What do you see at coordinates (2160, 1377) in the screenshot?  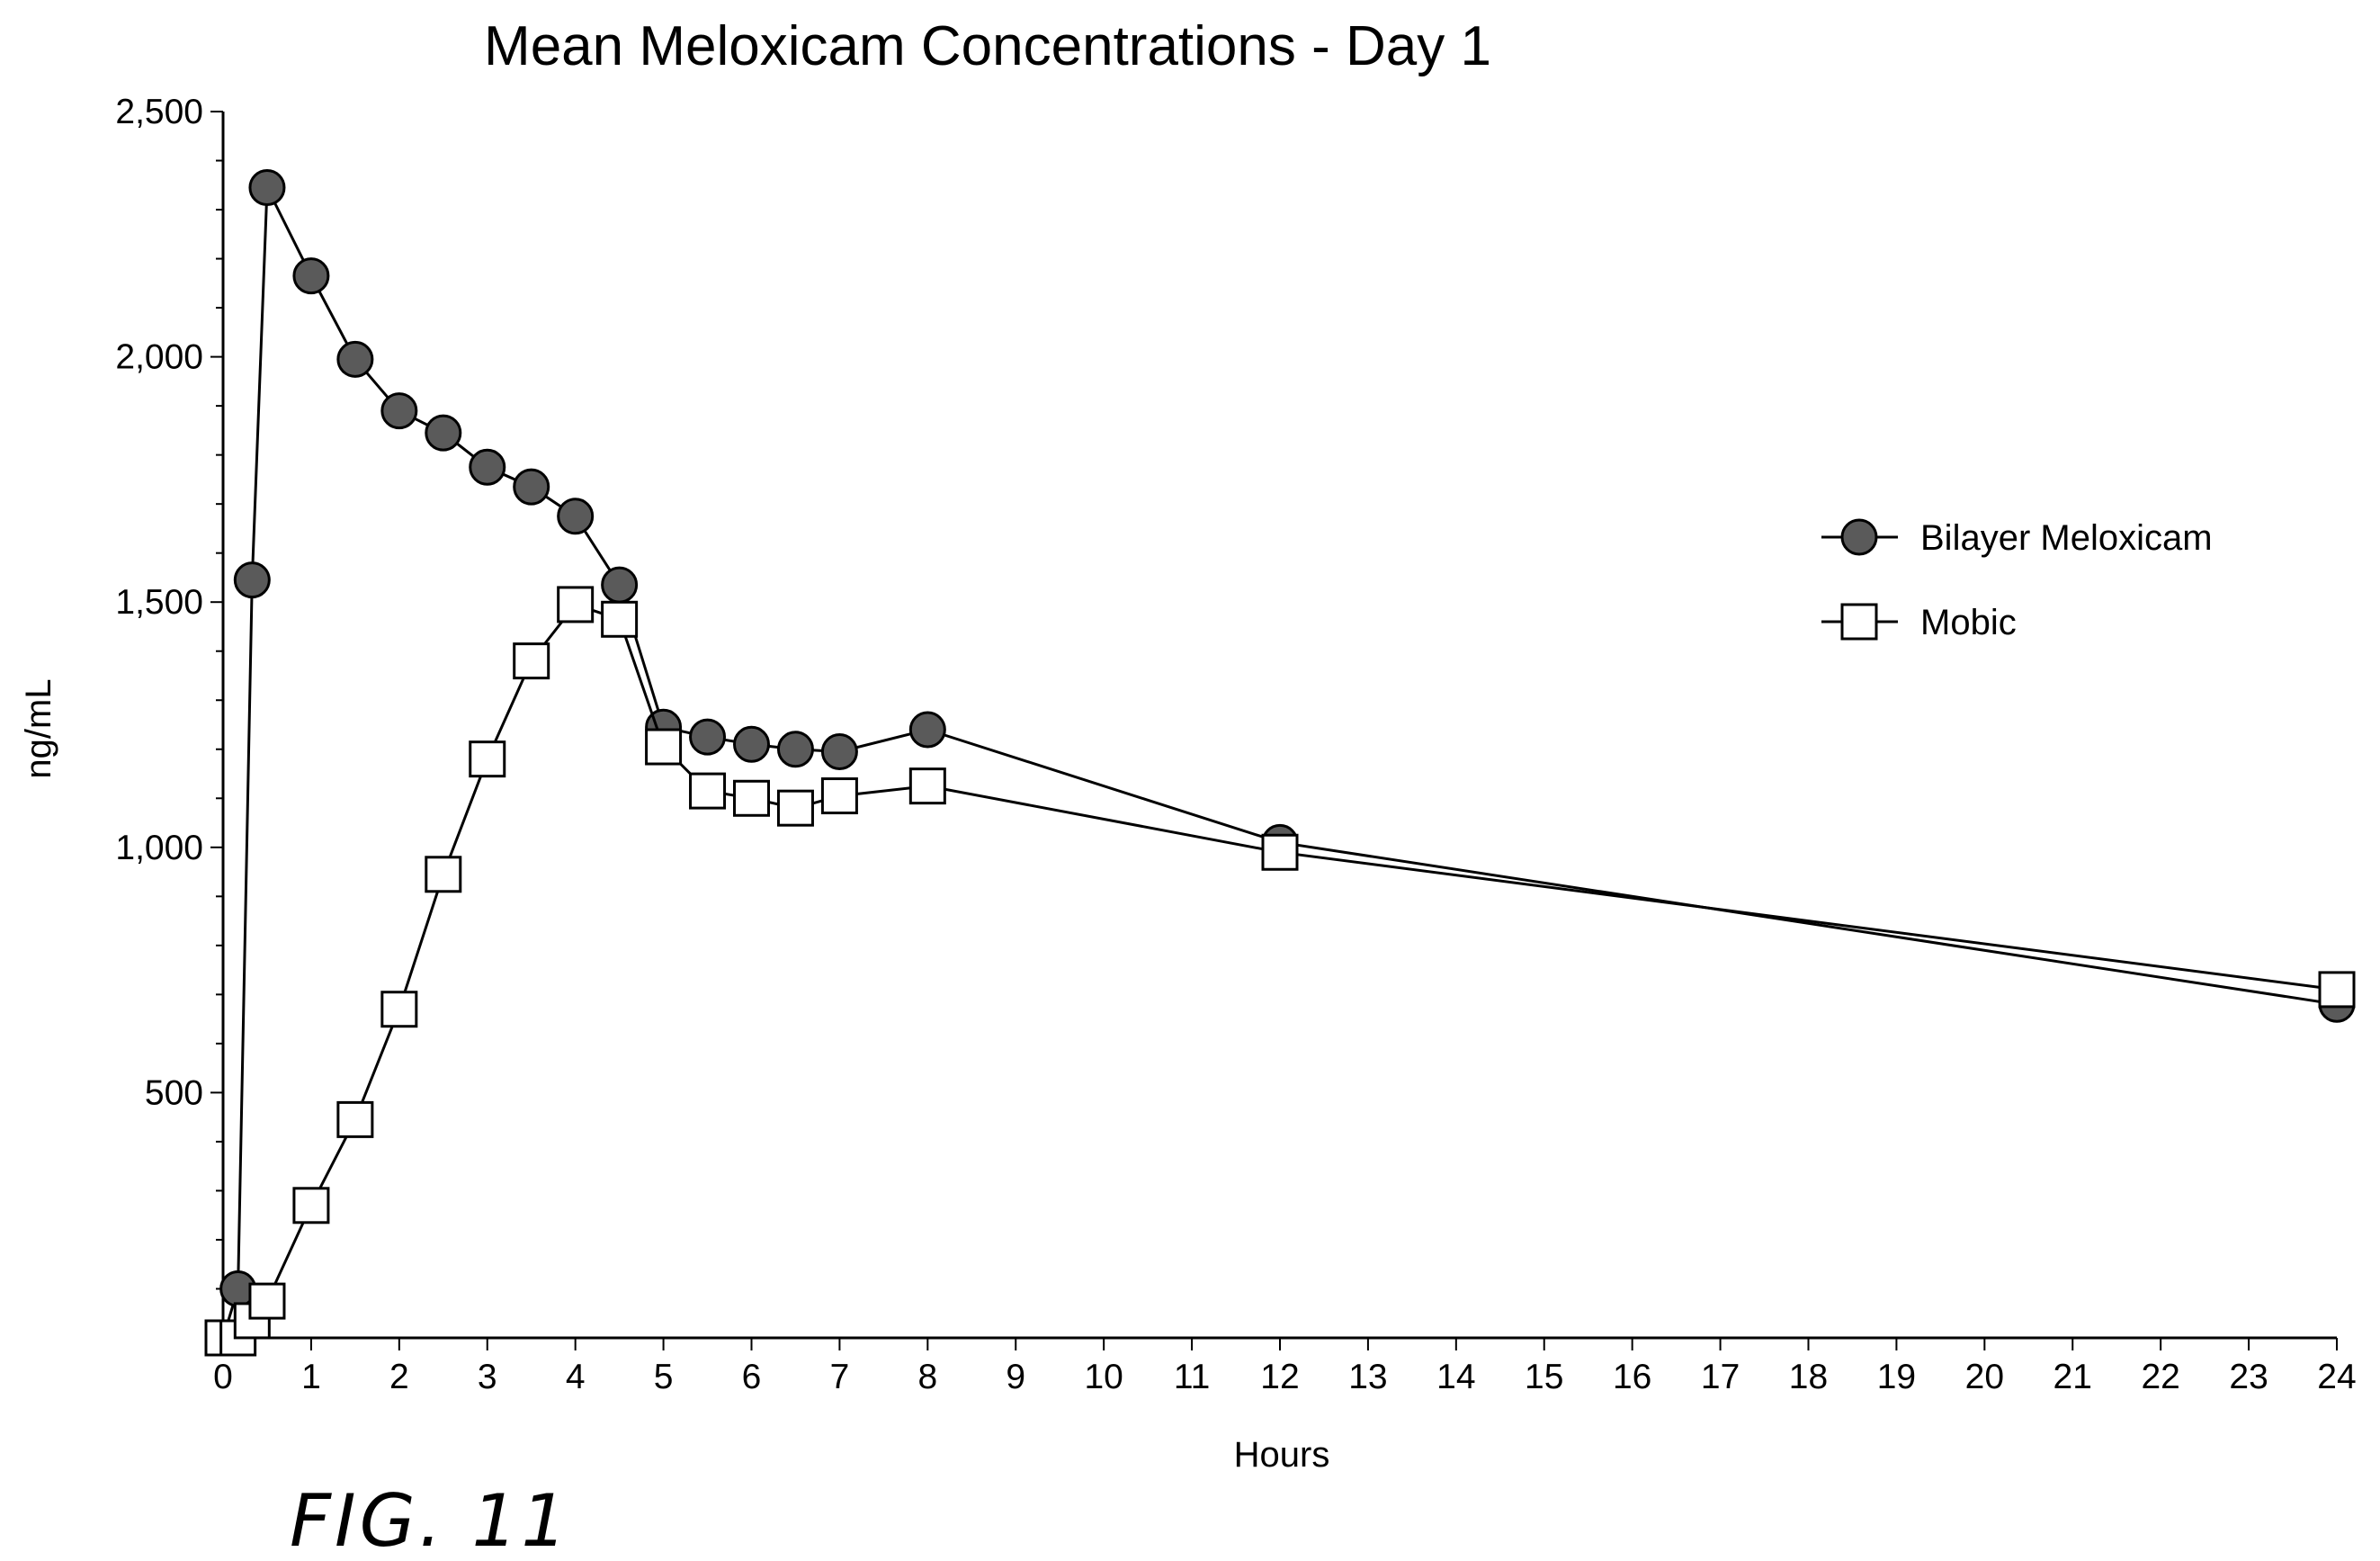 I see `x-tick-label: 22` at bounding box center [2160, 1377].